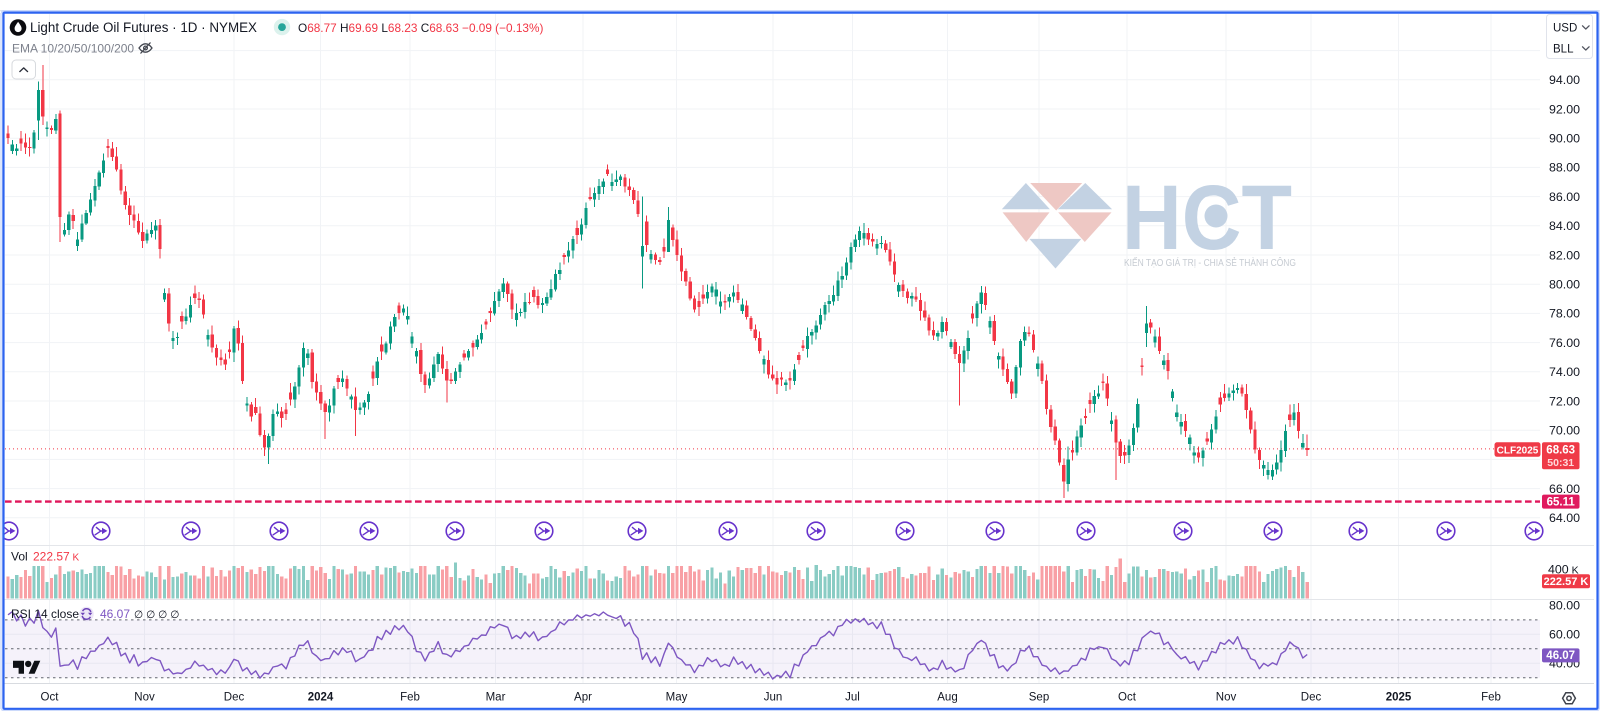 This screenshot has height=711, width=1600. What do you see at coordinates (1518, 450) in the screenshot?
I see `svg-text: CLF2025` at bounding box center [1518, 450].